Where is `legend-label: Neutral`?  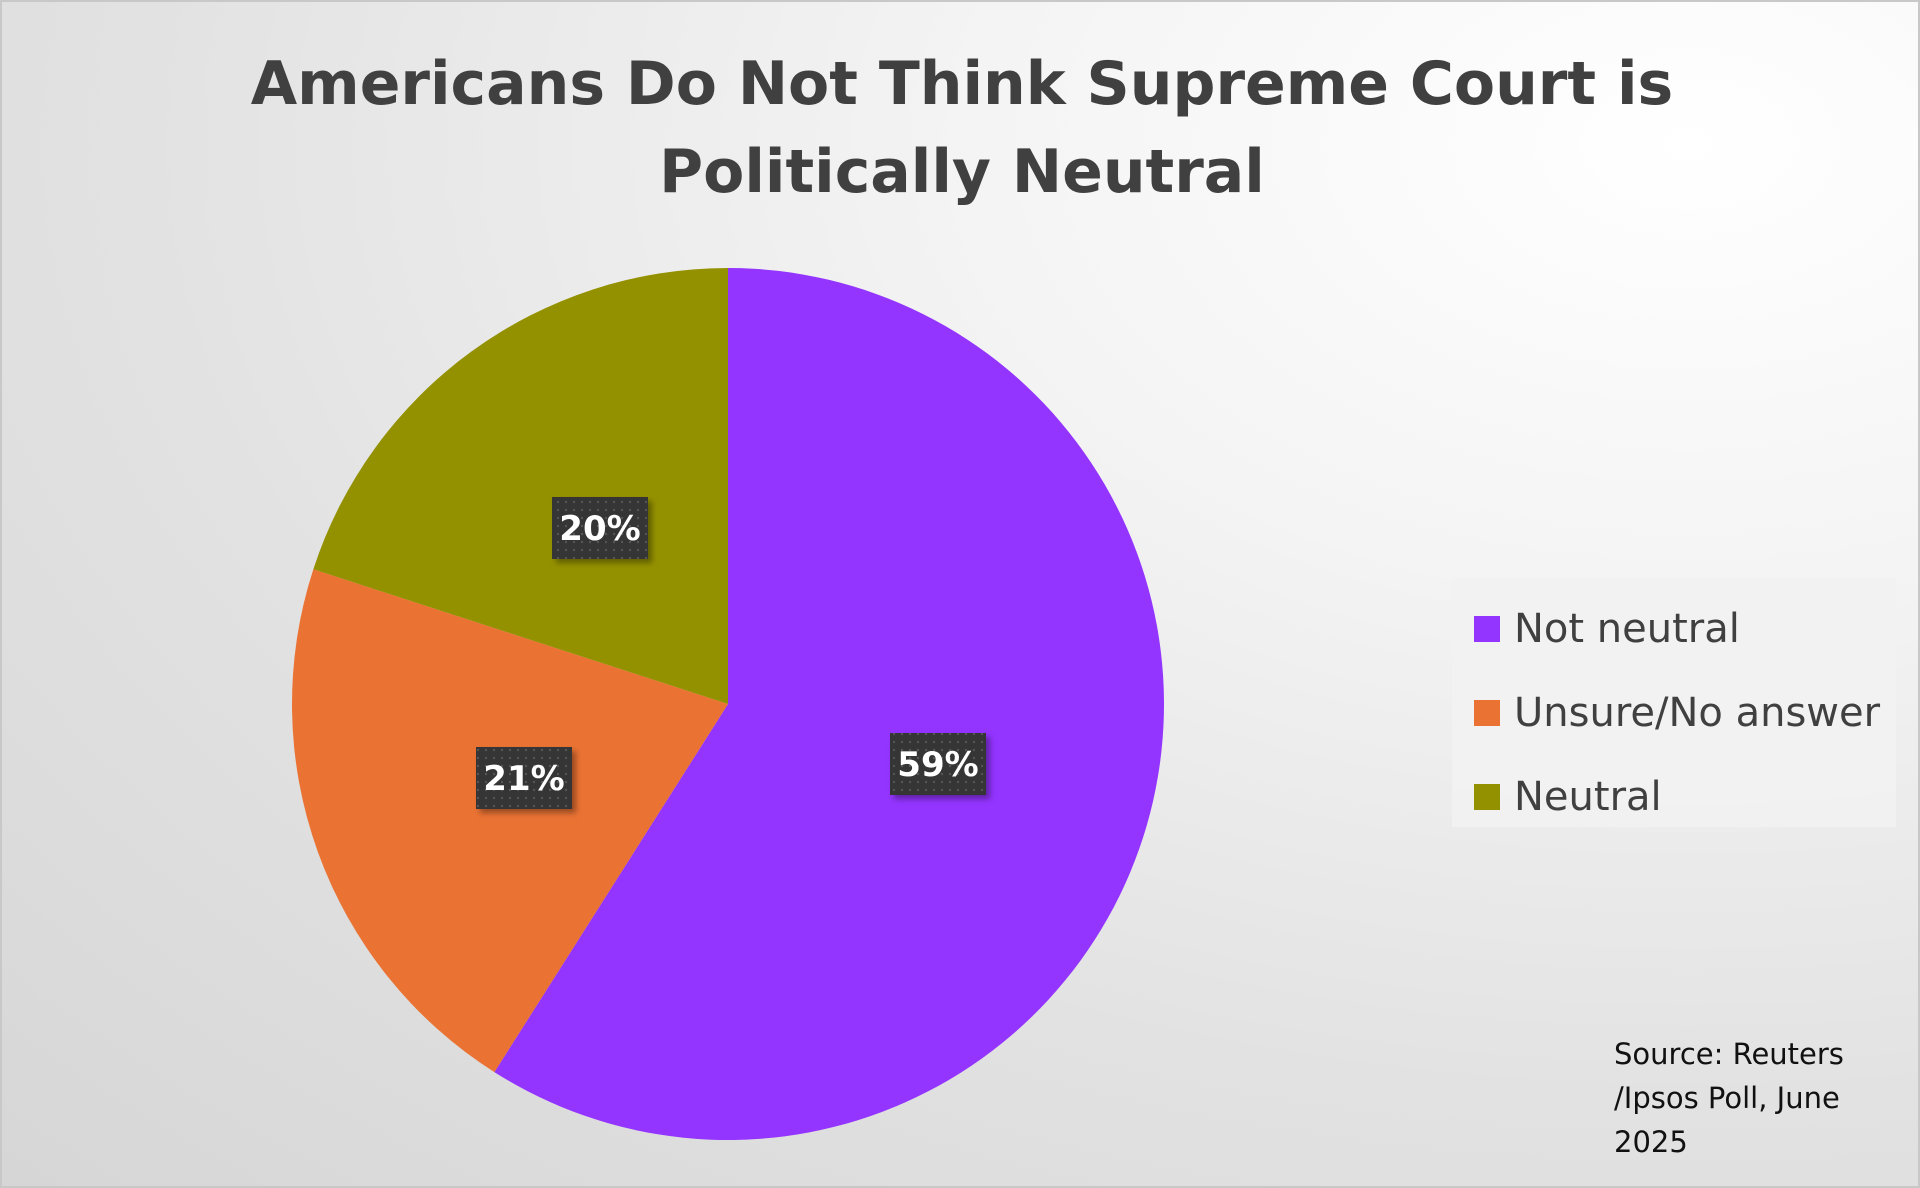
legend-label: Neutral is located at coordinates (1588, 797).